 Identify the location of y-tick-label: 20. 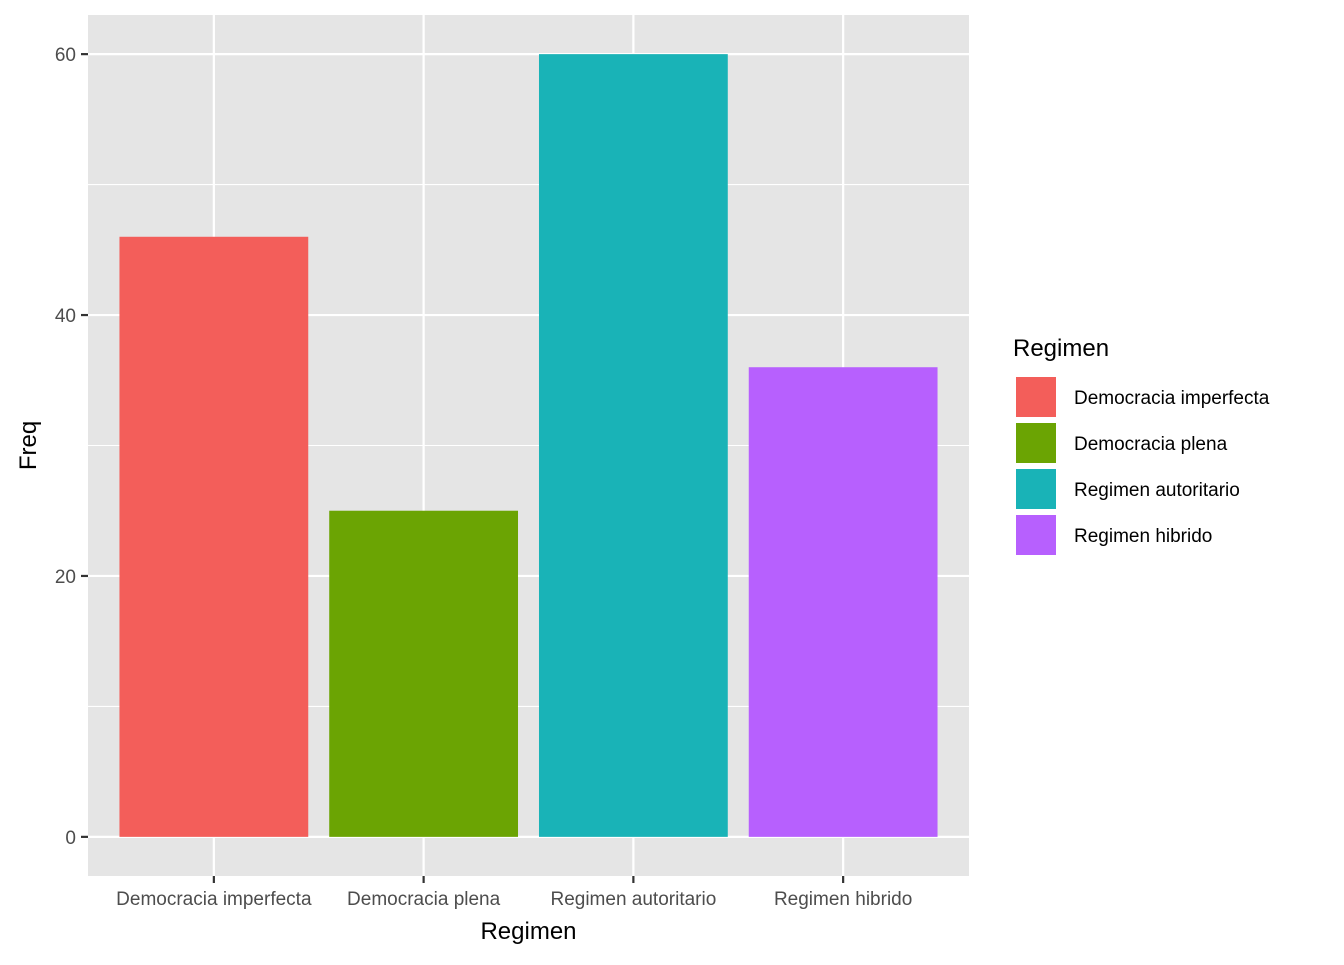
(65, 577).